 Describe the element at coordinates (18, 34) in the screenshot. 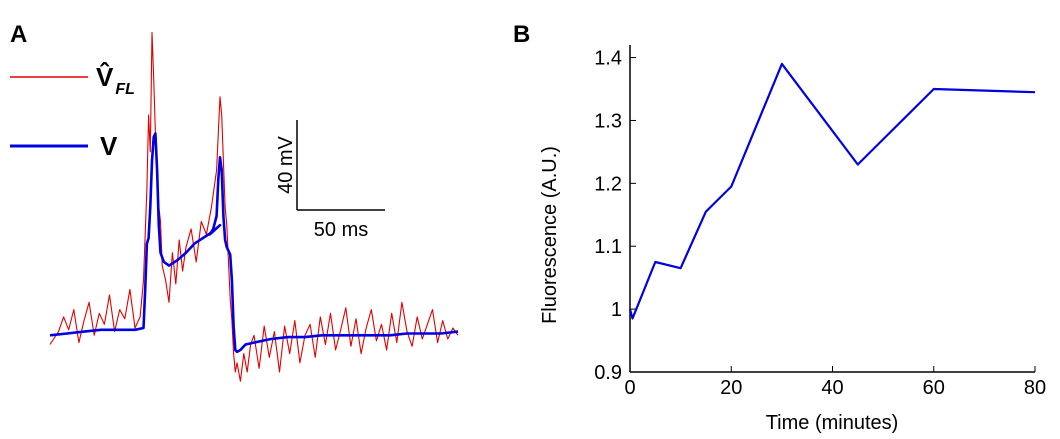

I see `panel-a-letter: A` at that location.